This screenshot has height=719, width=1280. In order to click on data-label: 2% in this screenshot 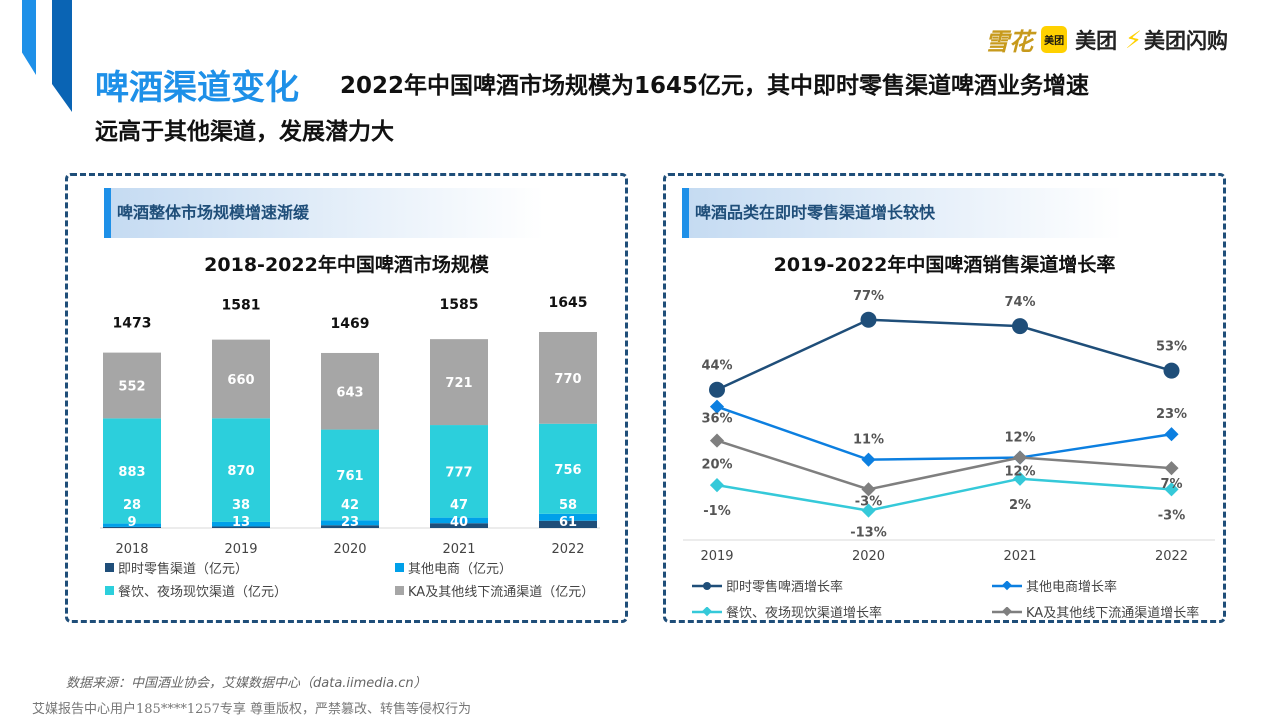, I will do `click(1020, 505)`.